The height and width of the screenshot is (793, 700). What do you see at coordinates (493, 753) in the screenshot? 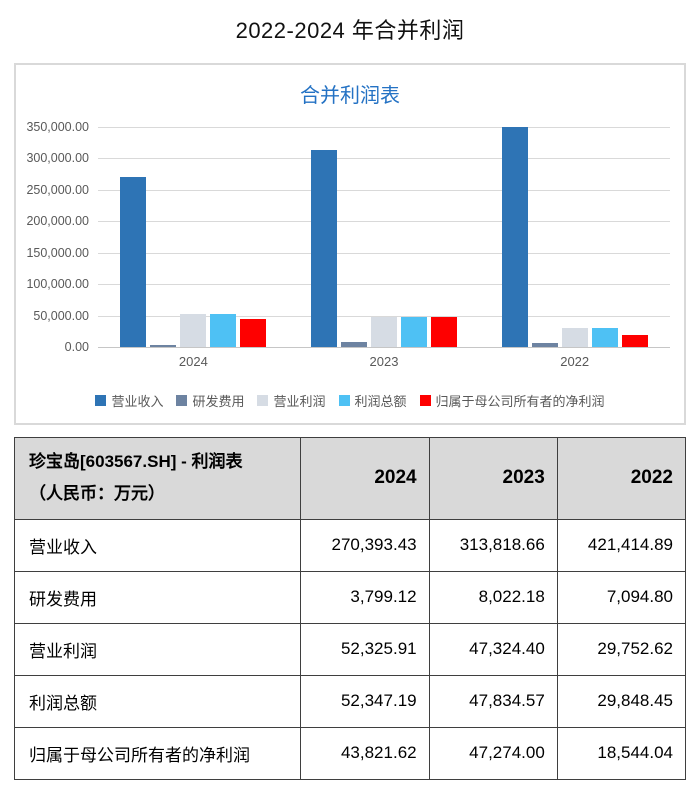
I see `row-value: 47,274.00` at bounding box center [493, 753].